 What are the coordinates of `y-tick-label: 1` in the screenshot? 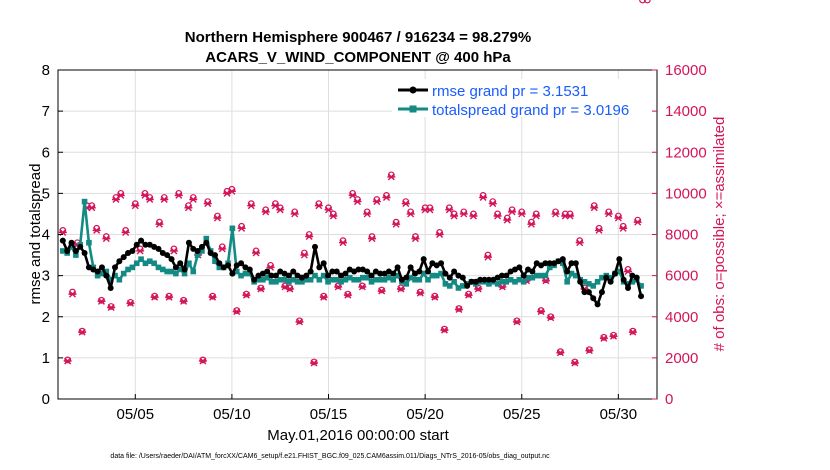 It's located at (46, 358).